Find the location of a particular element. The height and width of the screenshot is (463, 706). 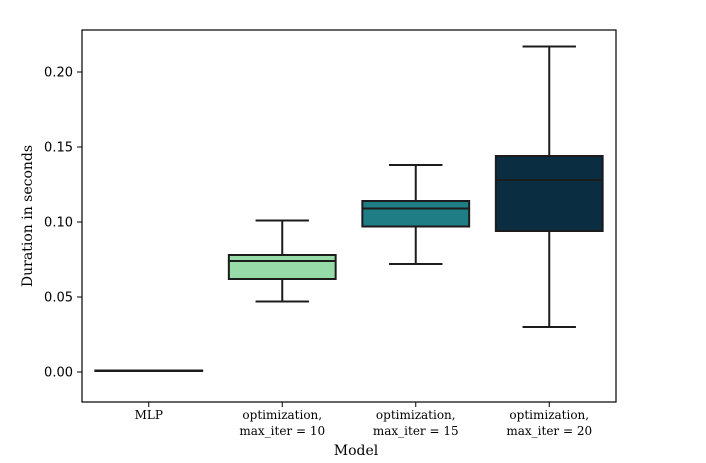

x-tick-label: optimization, max_iter = 10 is located at coordinates (282, 423).